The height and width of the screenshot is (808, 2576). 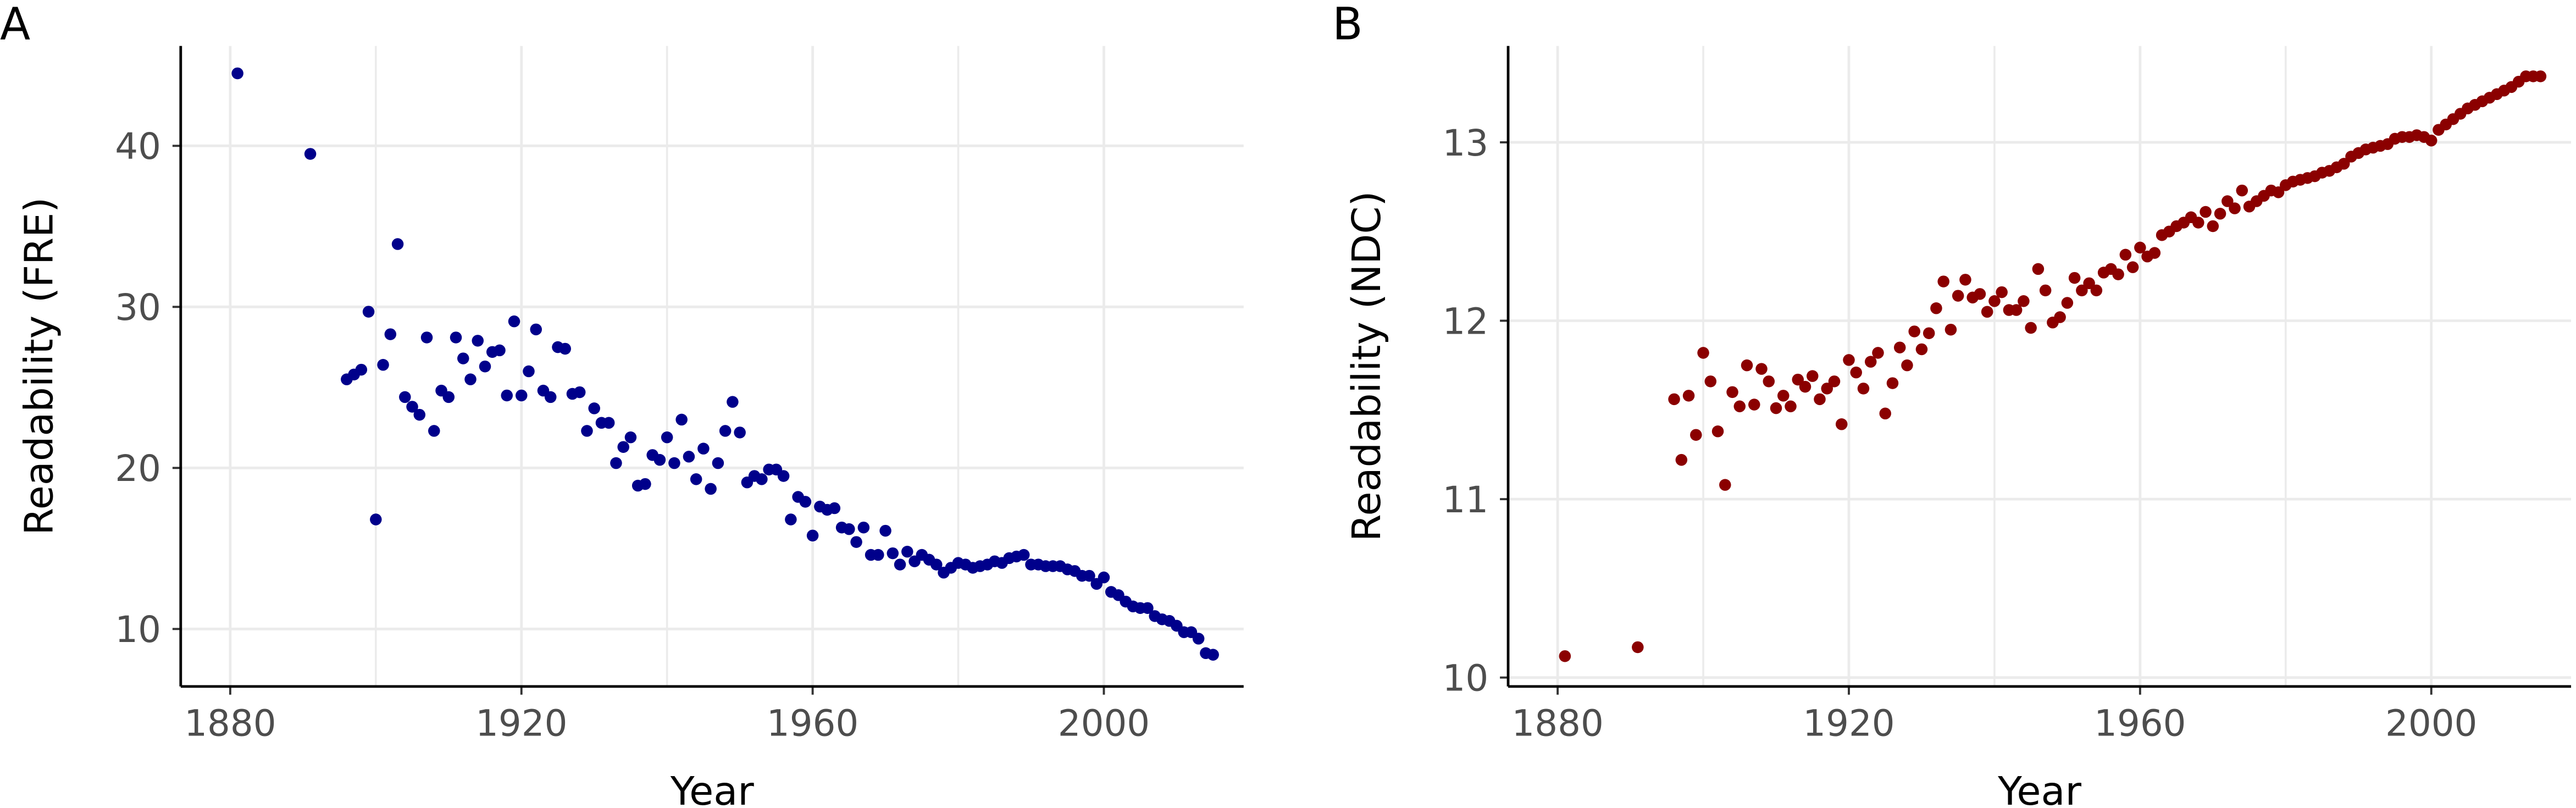 I want to click on x-axis-title: Year, so click(x=712, y=788).